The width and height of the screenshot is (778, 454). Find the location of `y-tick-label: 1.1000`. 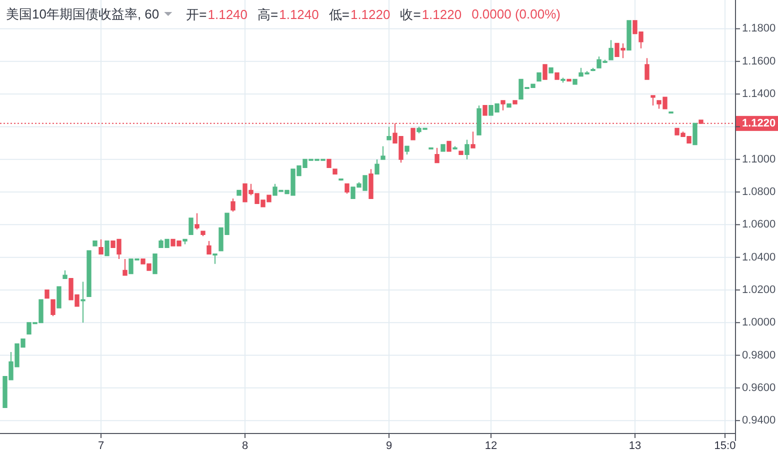

y-tick-label: 1.1000 is located at coordinates (759, 159).